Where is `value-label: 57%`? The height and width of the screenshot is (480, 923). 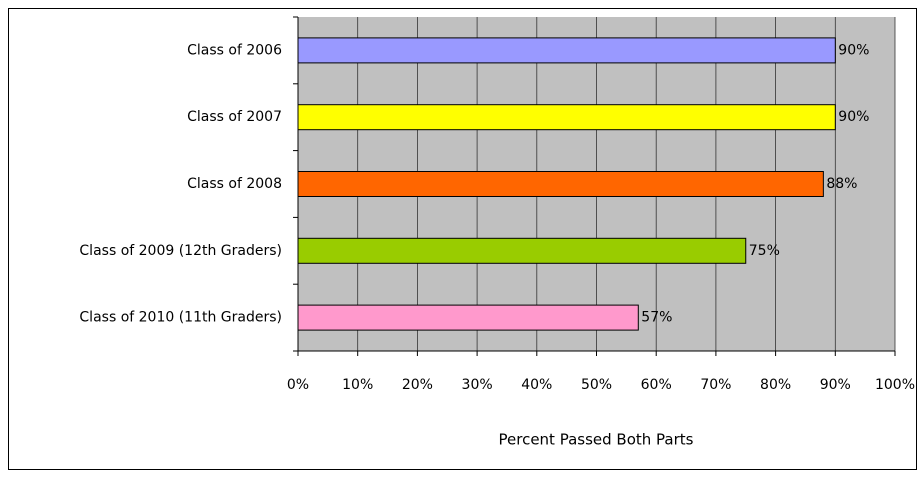 value-label: 57% is located at coordinates (656, 318).